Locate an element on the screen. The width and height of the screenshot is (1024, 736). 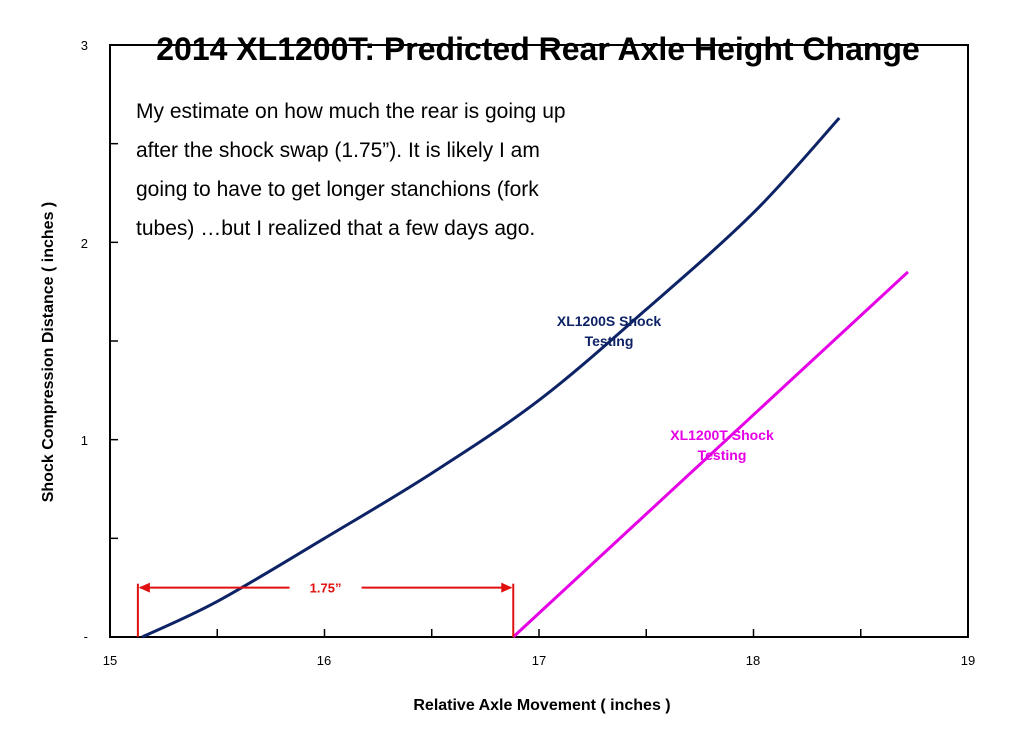
x-tick-label-15: 15 is located at coordinates (110, 660).